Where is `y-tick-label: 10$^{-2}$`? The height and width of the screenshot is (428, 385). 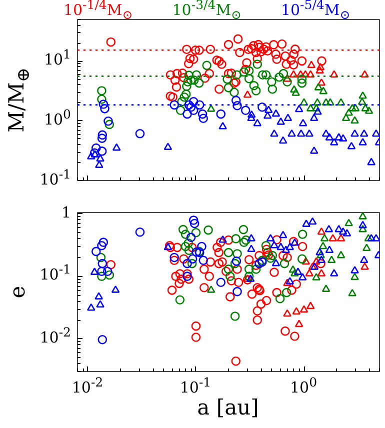 y-tick-label: 10$^{-2}$ is located at coordinates (55, 335).